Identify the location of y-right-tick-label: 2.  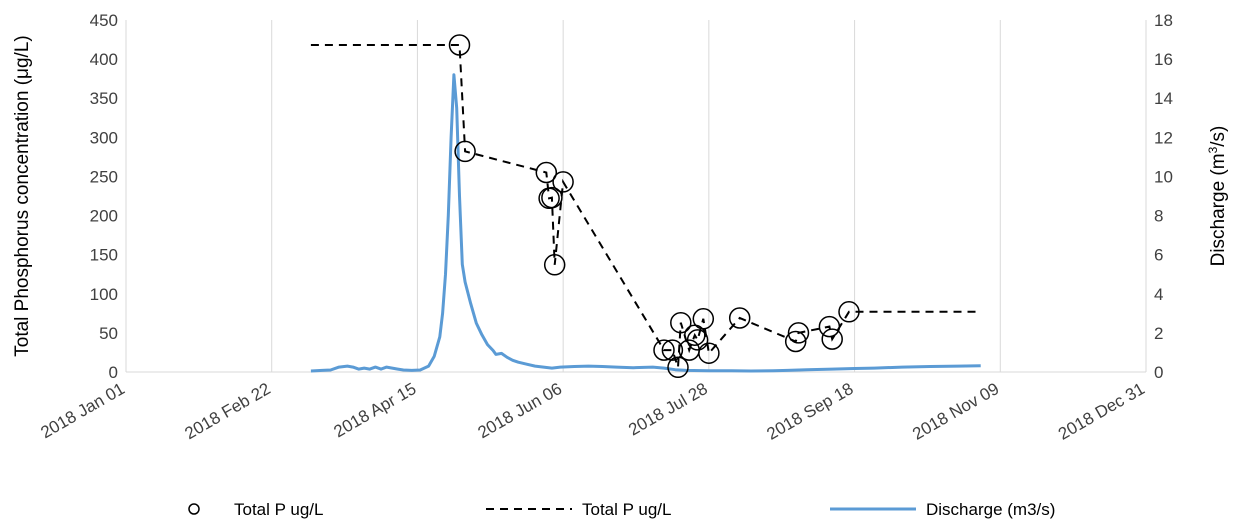
(1158, 333).